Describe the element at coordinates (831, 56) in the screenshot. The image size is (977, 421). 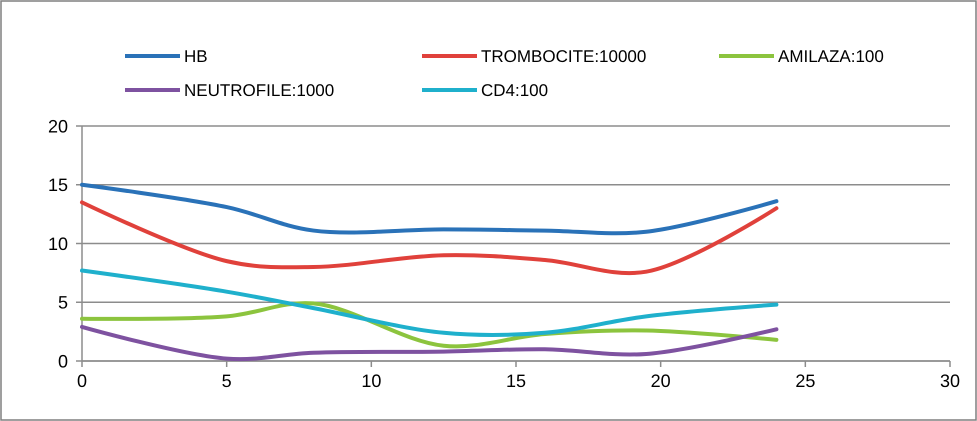
I see `legend-label: AMILAZA:100` at that location.